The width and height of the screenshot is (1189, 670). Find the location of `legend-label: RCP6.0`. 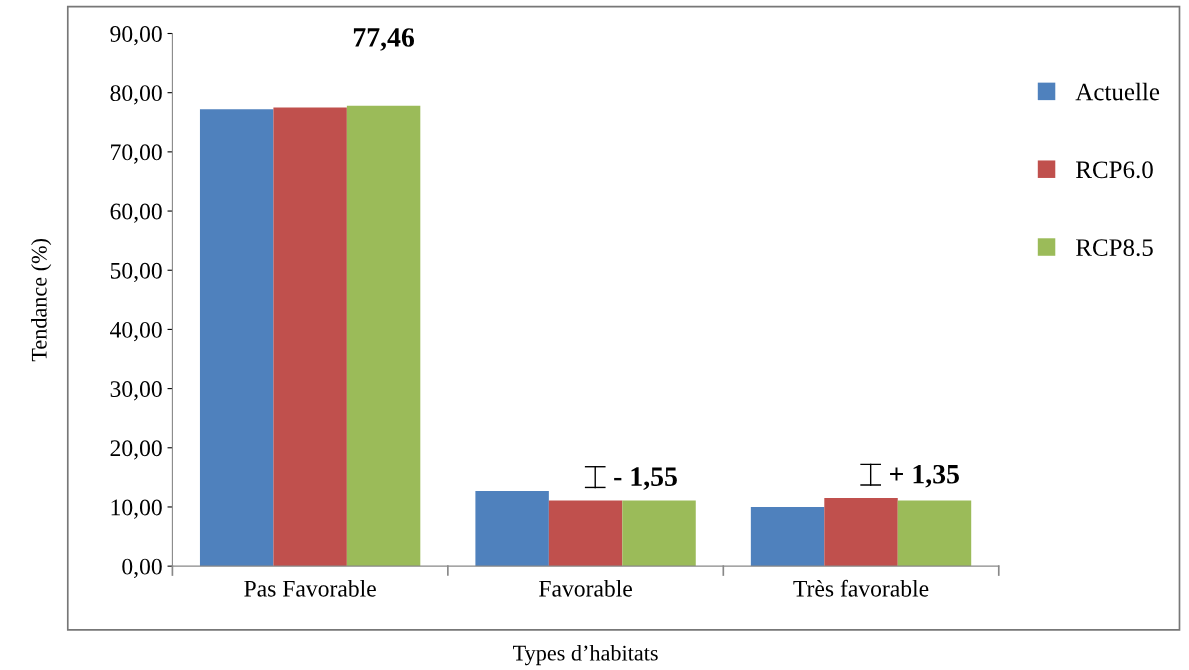

legend-label: RCP6.0 is located at coordinates (1114, 170).